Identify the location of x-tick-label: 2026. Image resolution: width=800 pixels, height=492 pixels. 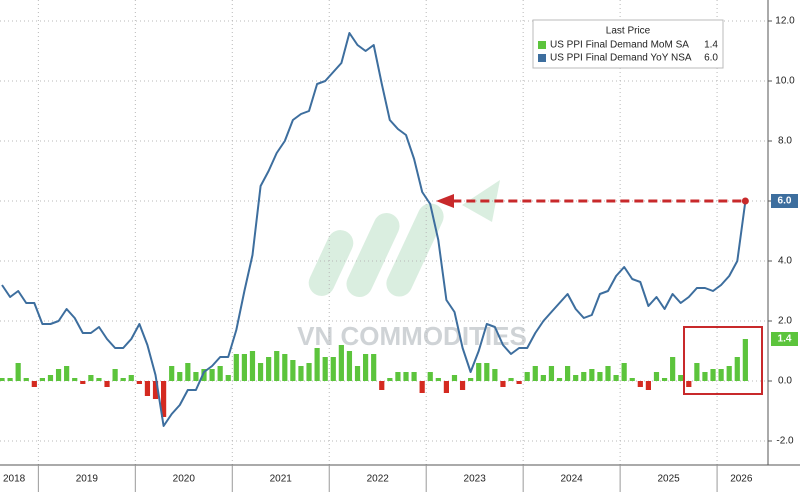
(741, 479).